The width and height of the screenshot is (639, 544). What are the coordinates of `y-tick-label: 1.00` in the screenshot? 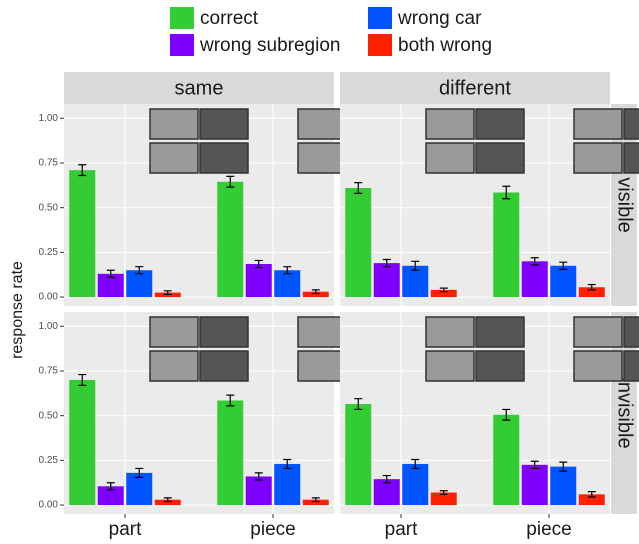 It's located at (49, 118).